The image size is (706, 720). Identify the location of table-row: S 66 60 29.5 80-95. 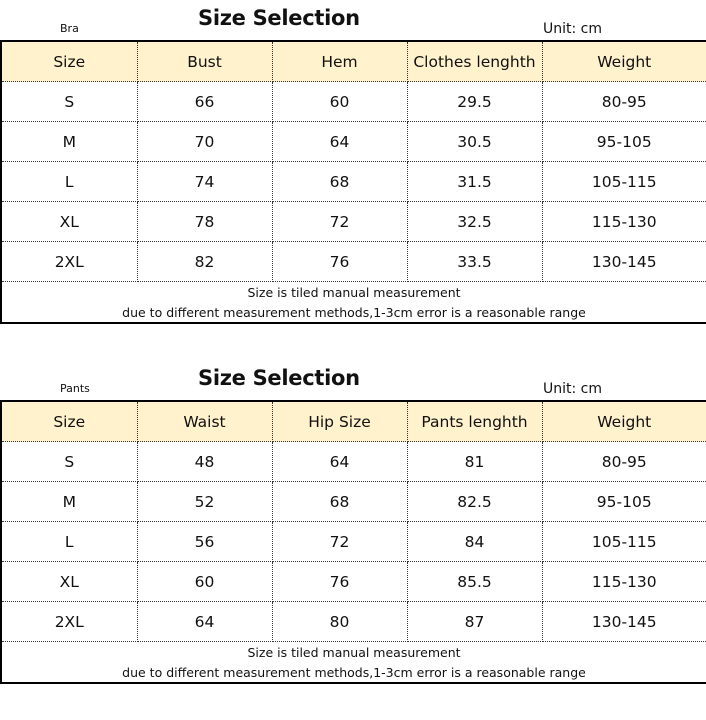
(353, 101).